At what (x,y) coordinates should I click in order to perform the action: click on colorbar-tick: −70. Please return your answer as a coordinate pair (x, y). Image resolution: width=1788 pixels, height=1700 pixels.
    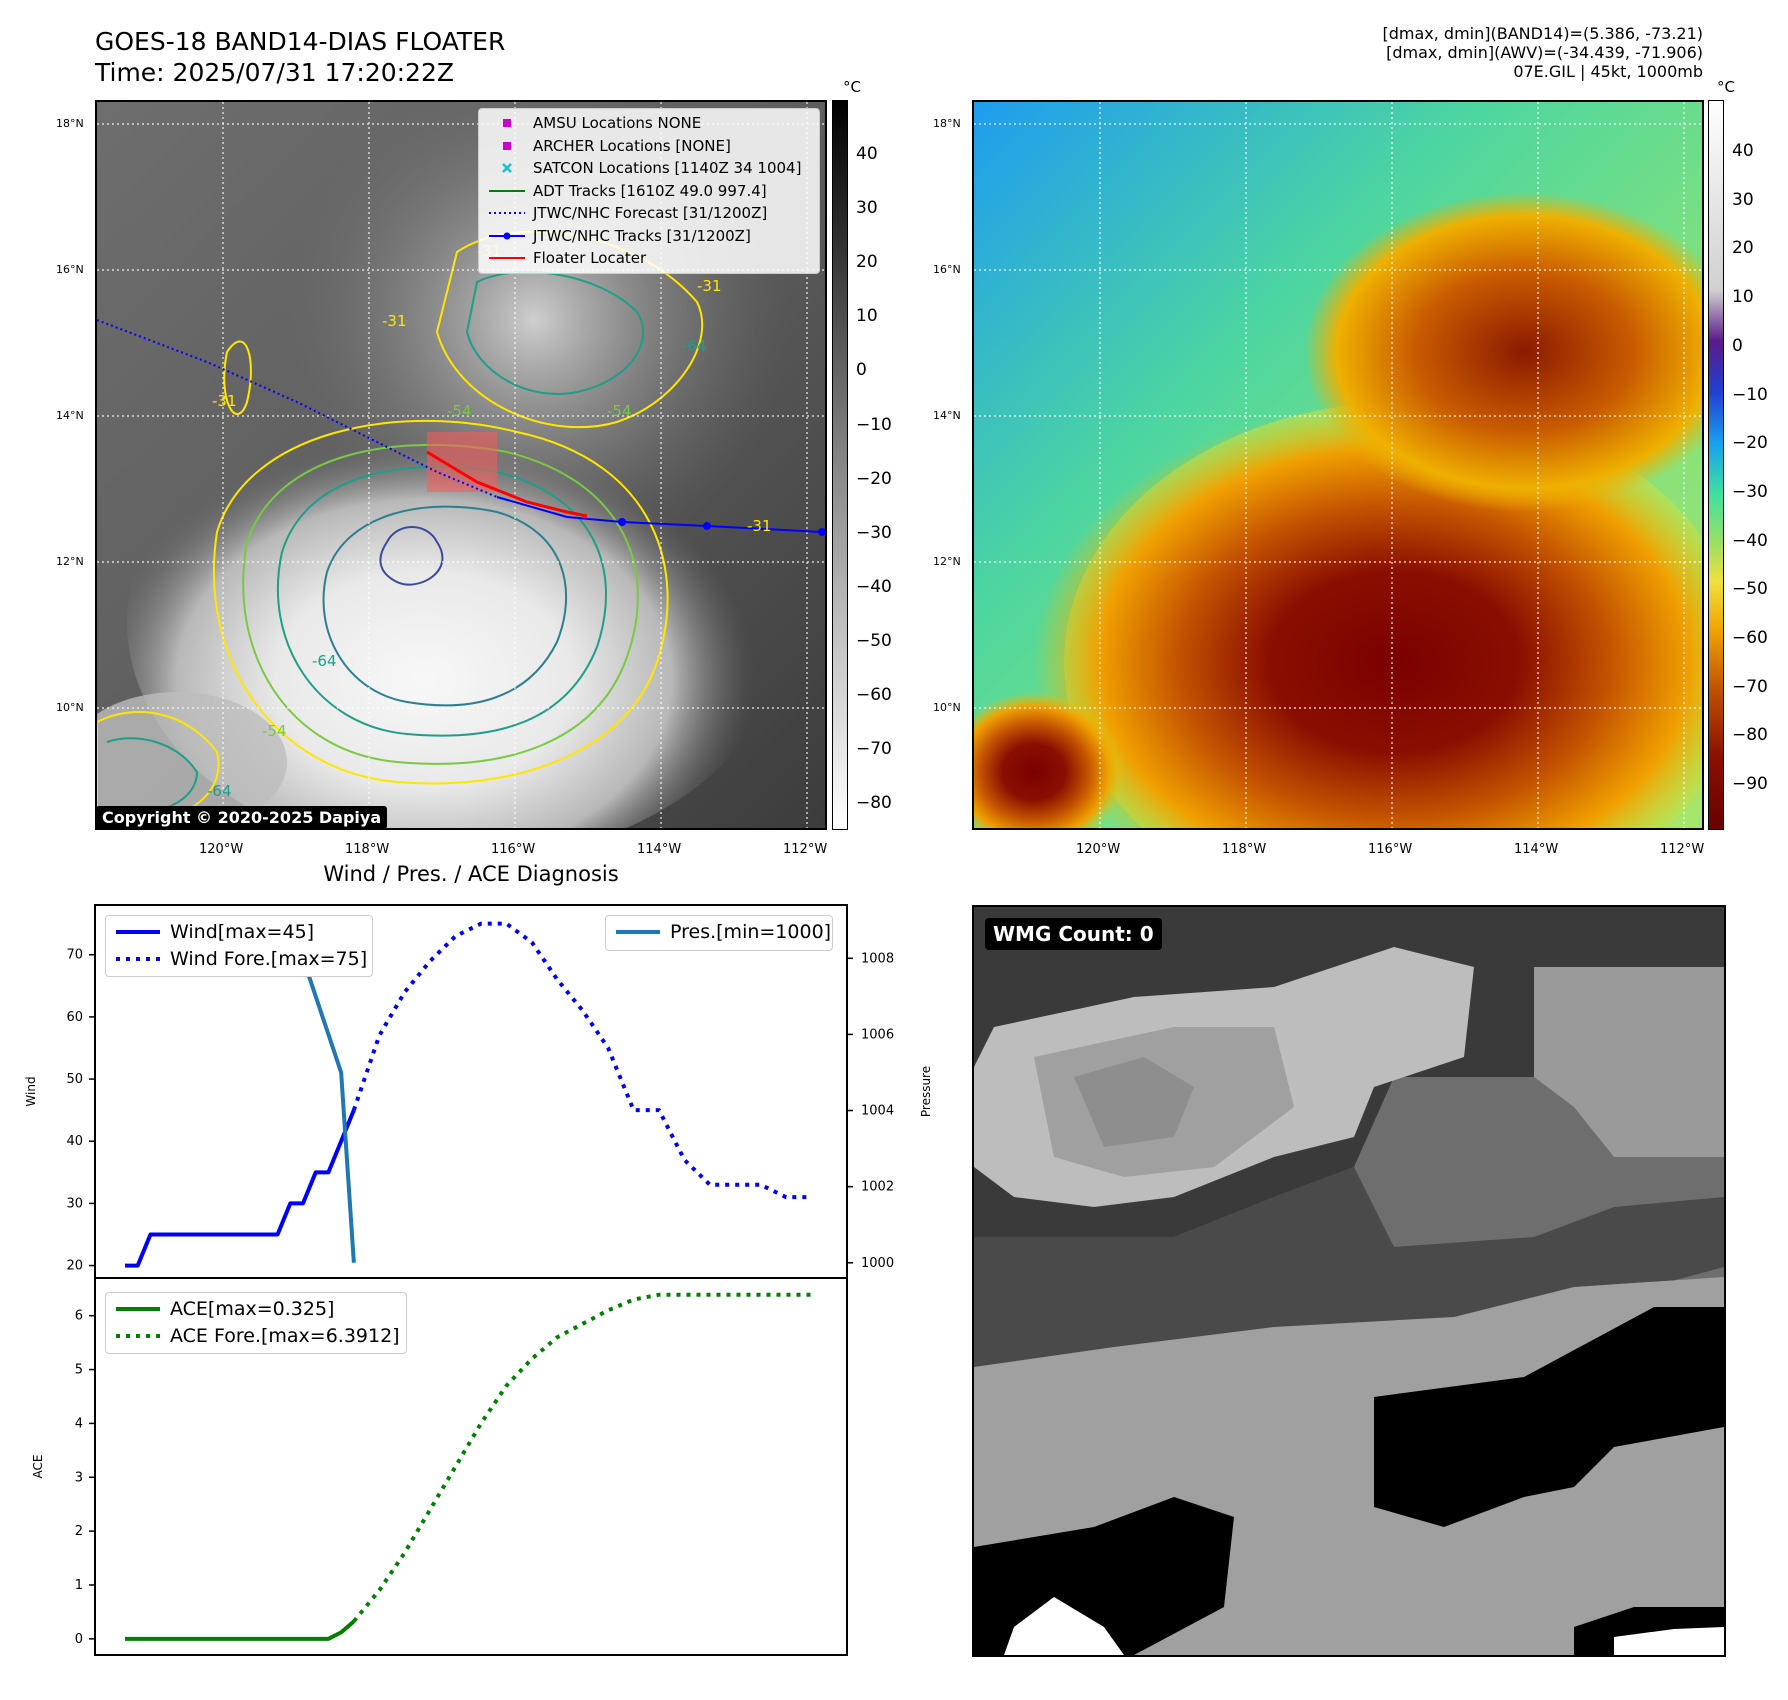
    Looking at the image, I should click on (874, 749).